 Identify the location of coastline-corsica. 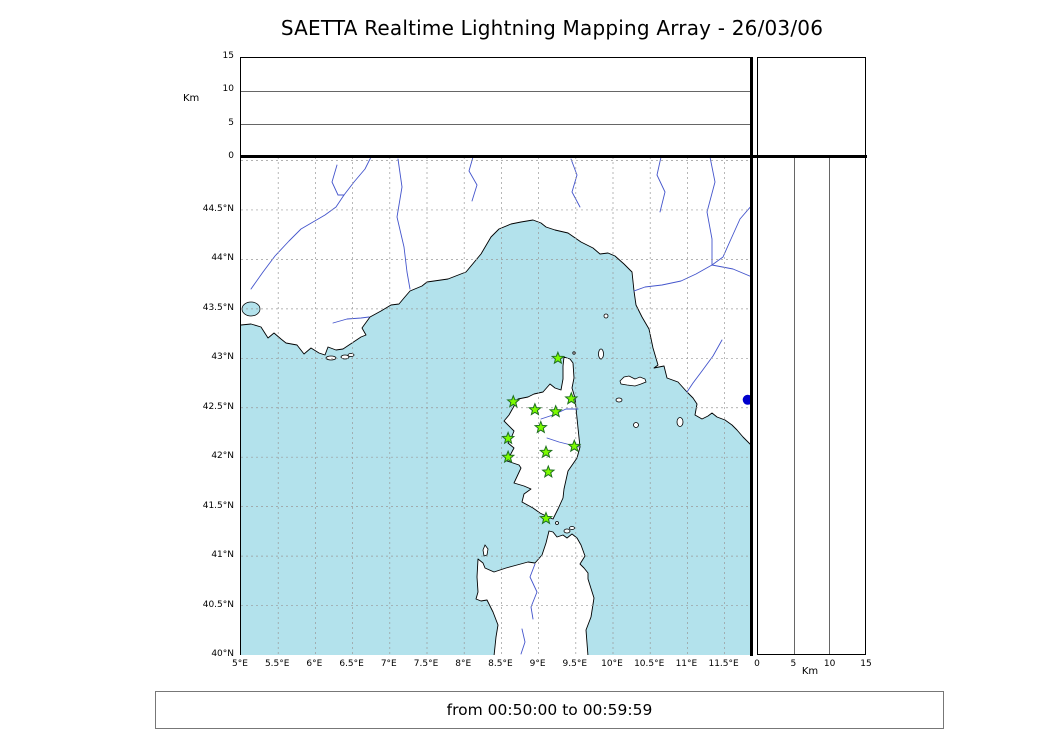
(542, 438).